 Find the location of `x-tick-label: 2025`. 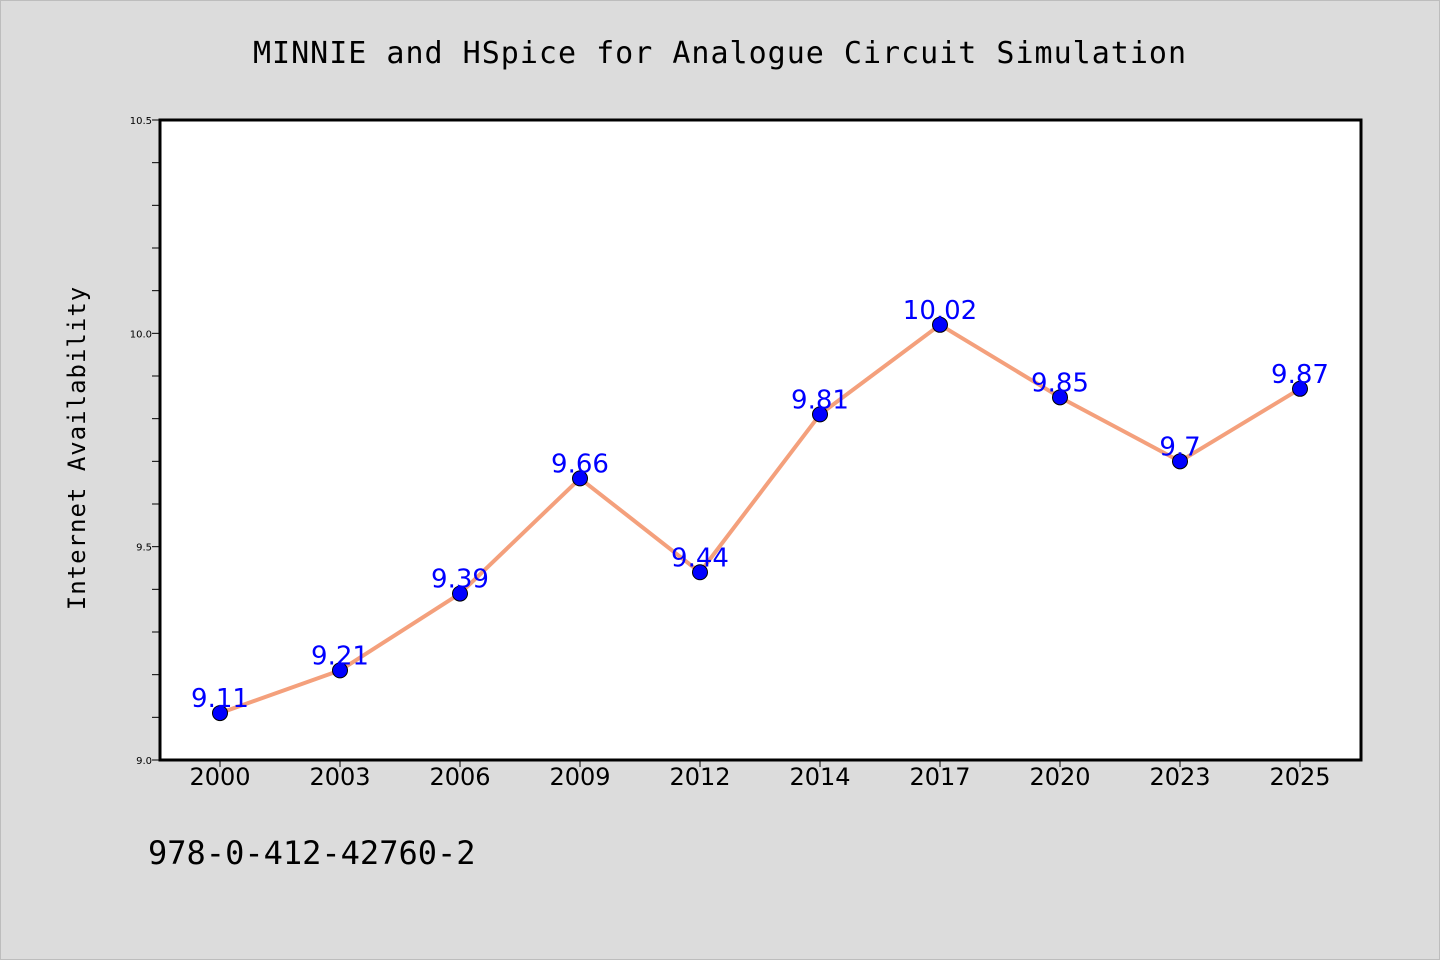

x-tick-label: 2025 is located at coordinates (1299, 777).